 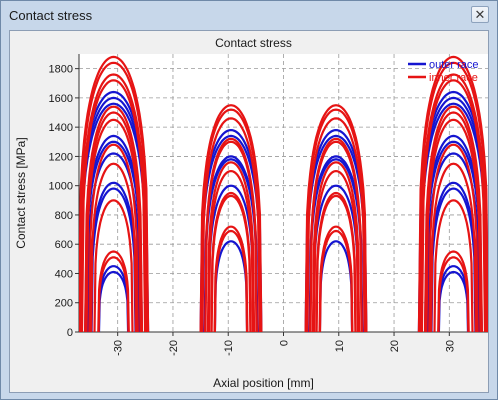 What do you see at coordinates (395, 346) in the screenshot?
I see `x-tick-label: 20` at bounding box center [395, 346].